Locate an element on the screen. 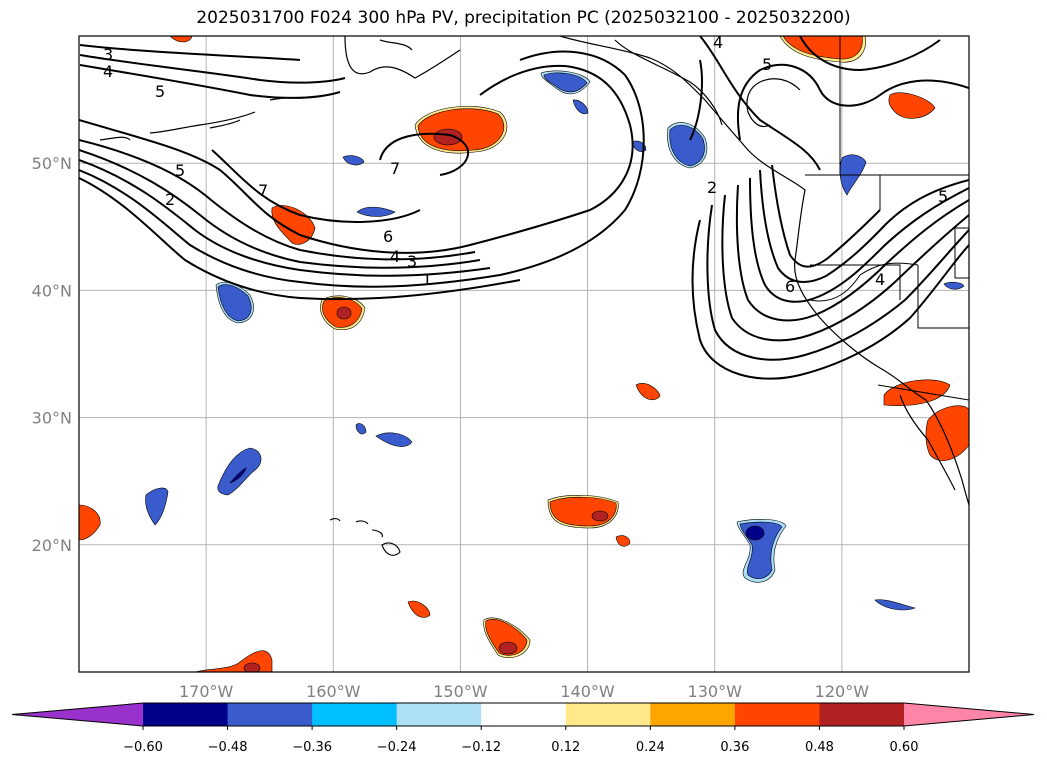 This screenshot has height=765, width=1047. lat-tick-label: 40°N is located at coordinates (52, 290).